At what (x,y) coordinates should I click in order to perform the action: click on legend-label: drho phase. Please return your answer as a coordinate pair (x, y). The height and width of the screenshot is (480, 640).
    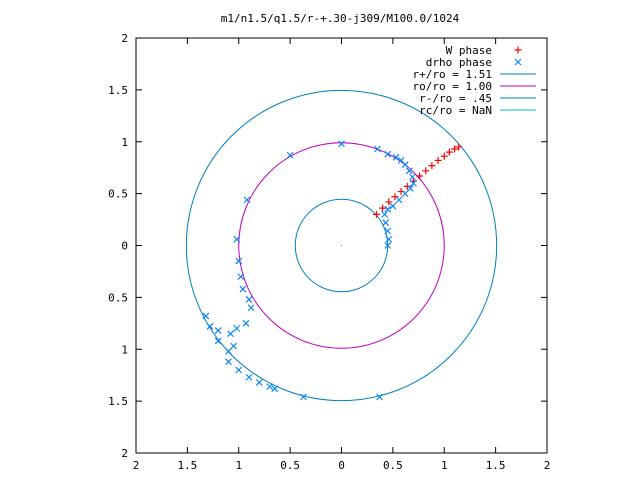
    Looking at the image, I should click on (459, 62).